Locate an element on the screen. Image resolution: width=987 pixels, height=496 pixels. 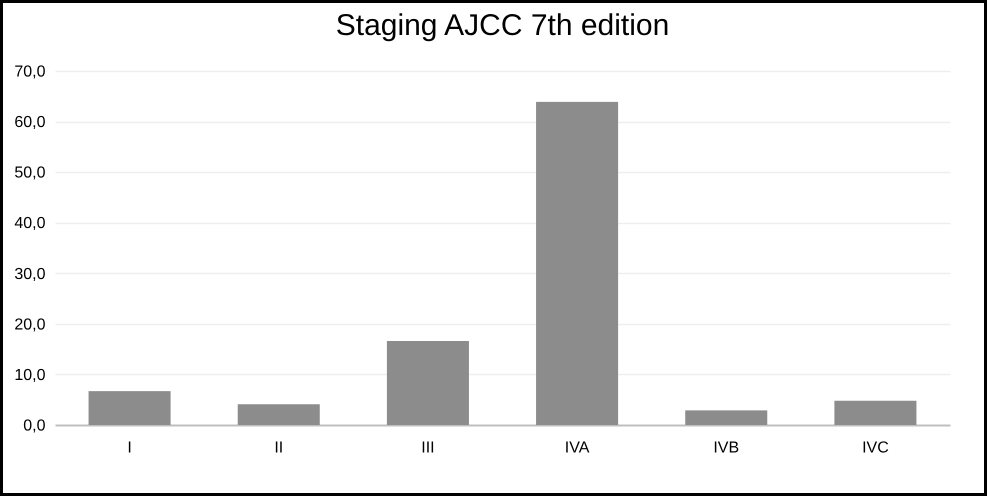
x-tick-label: IVC is located at coordinates (875, 448).